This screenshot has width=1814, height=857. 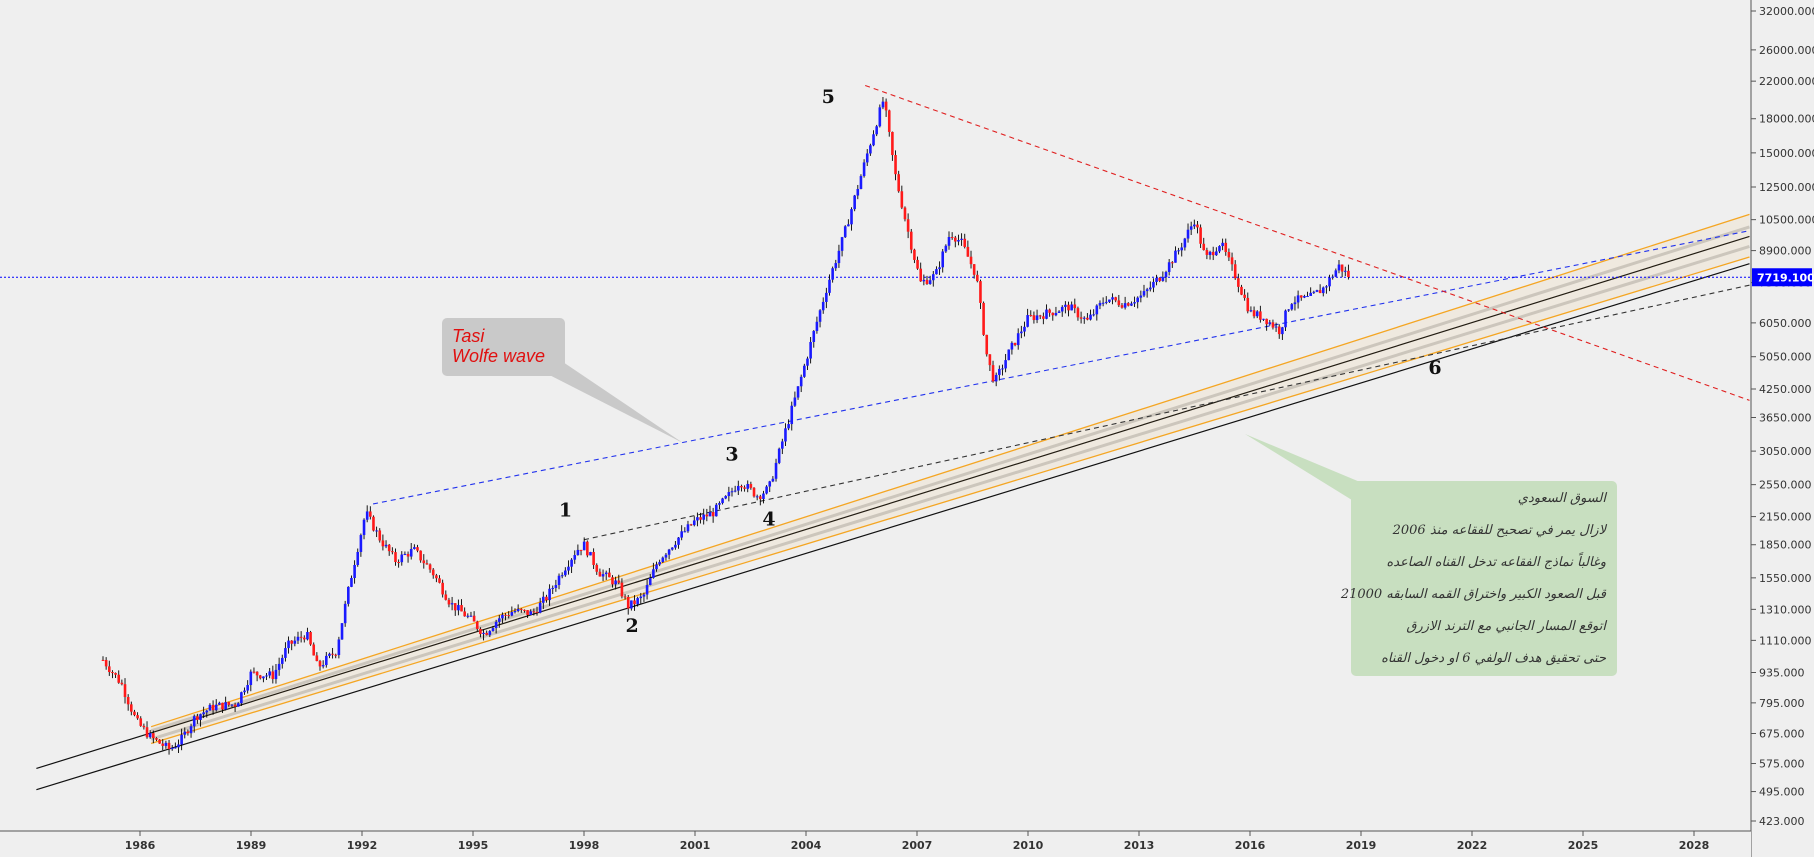 I want to click on wave-label-1: 1, so click(x=565, y=511).